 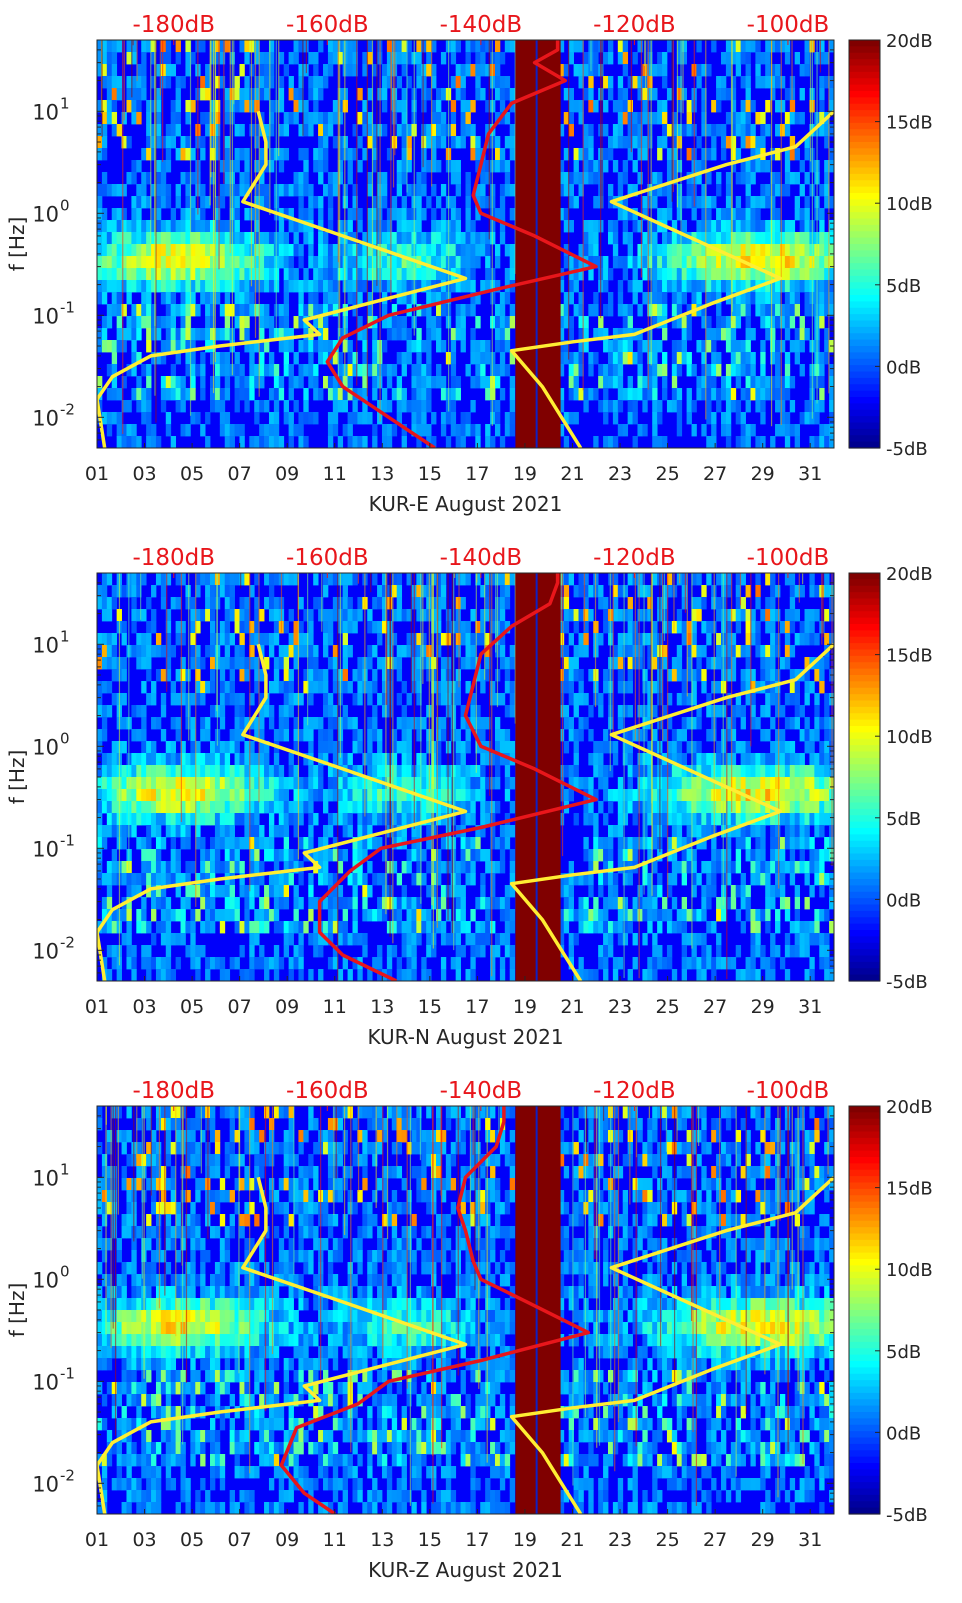 I want to click on top-axis-label: -120dB, so click(x=634, y=25).